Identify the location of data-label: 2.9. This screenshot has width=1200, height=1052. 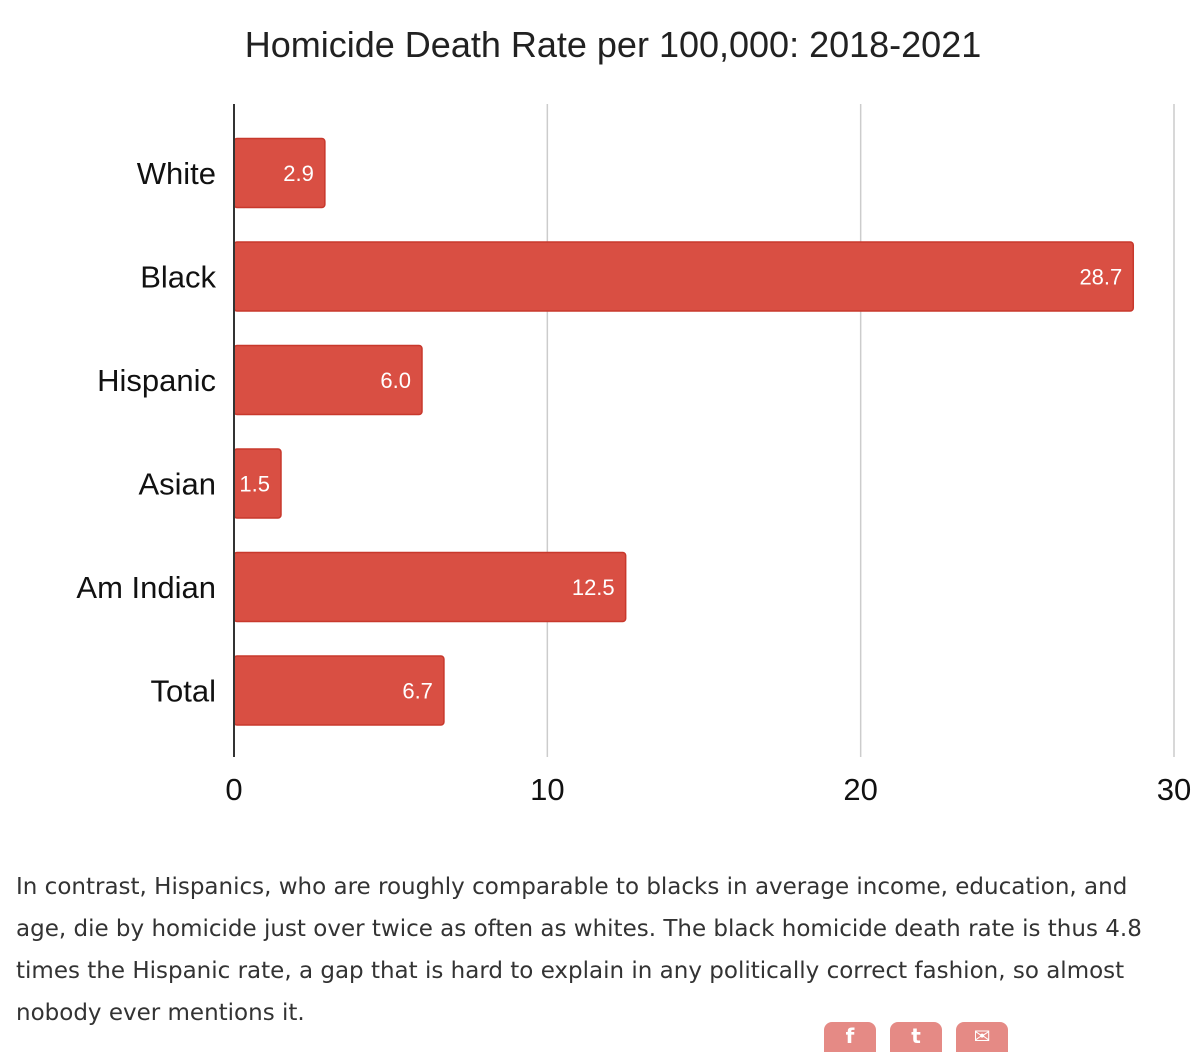
(298, 173).